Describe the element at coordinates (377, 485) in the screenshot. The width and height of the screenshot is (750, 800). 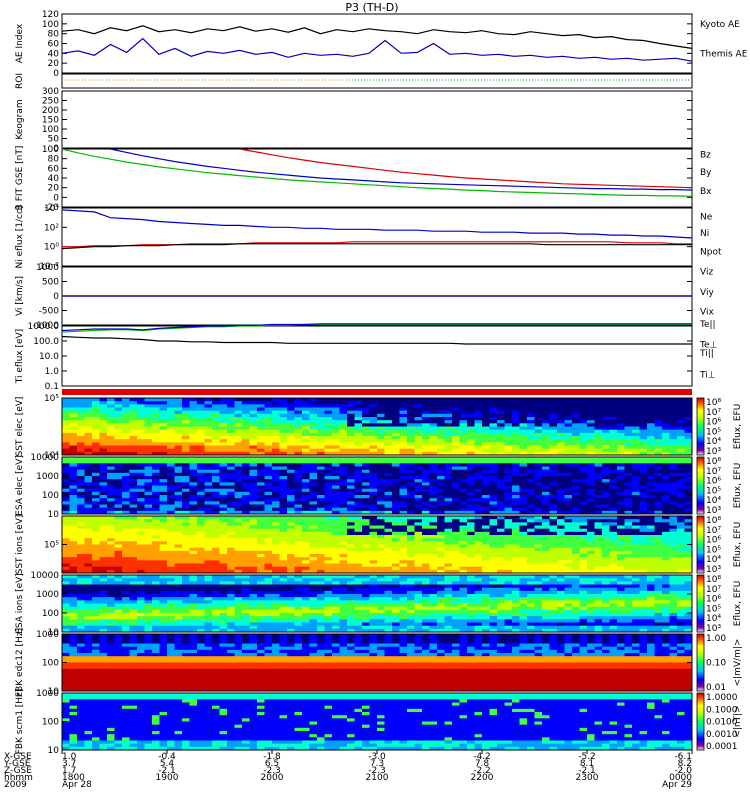
I see `esa_e-frame` at that location.